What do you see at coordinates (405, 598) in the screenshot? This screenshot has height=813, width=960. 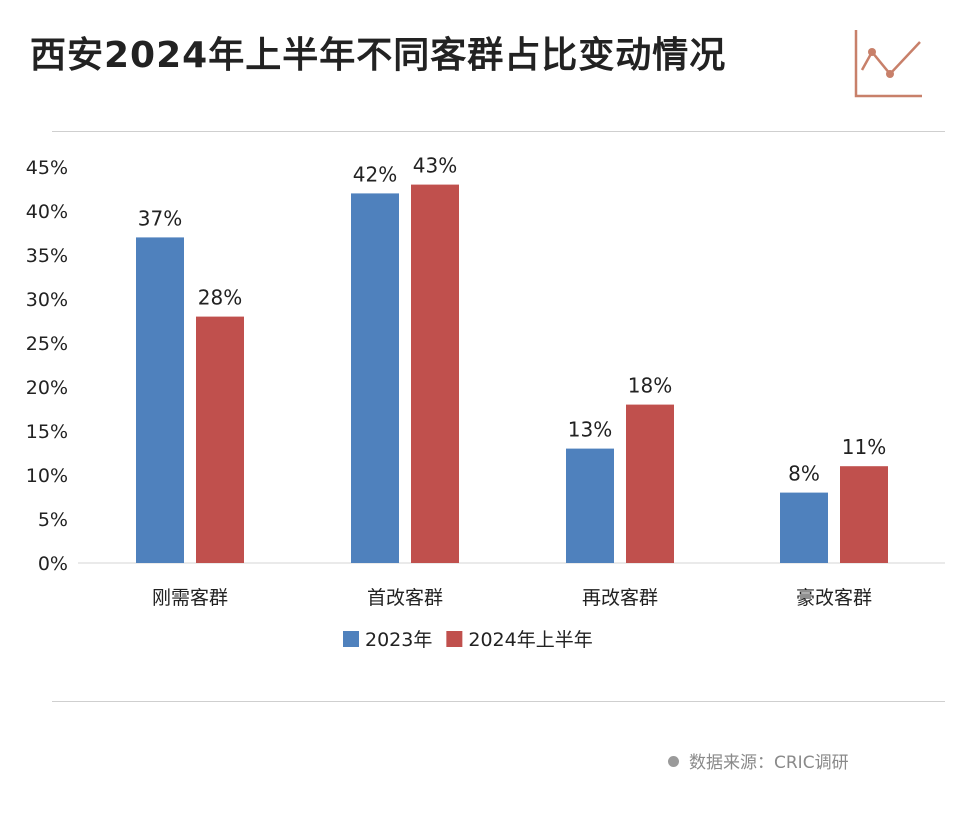 I see `x-tick-label: 首改客群` at bounding box center [405, 598].